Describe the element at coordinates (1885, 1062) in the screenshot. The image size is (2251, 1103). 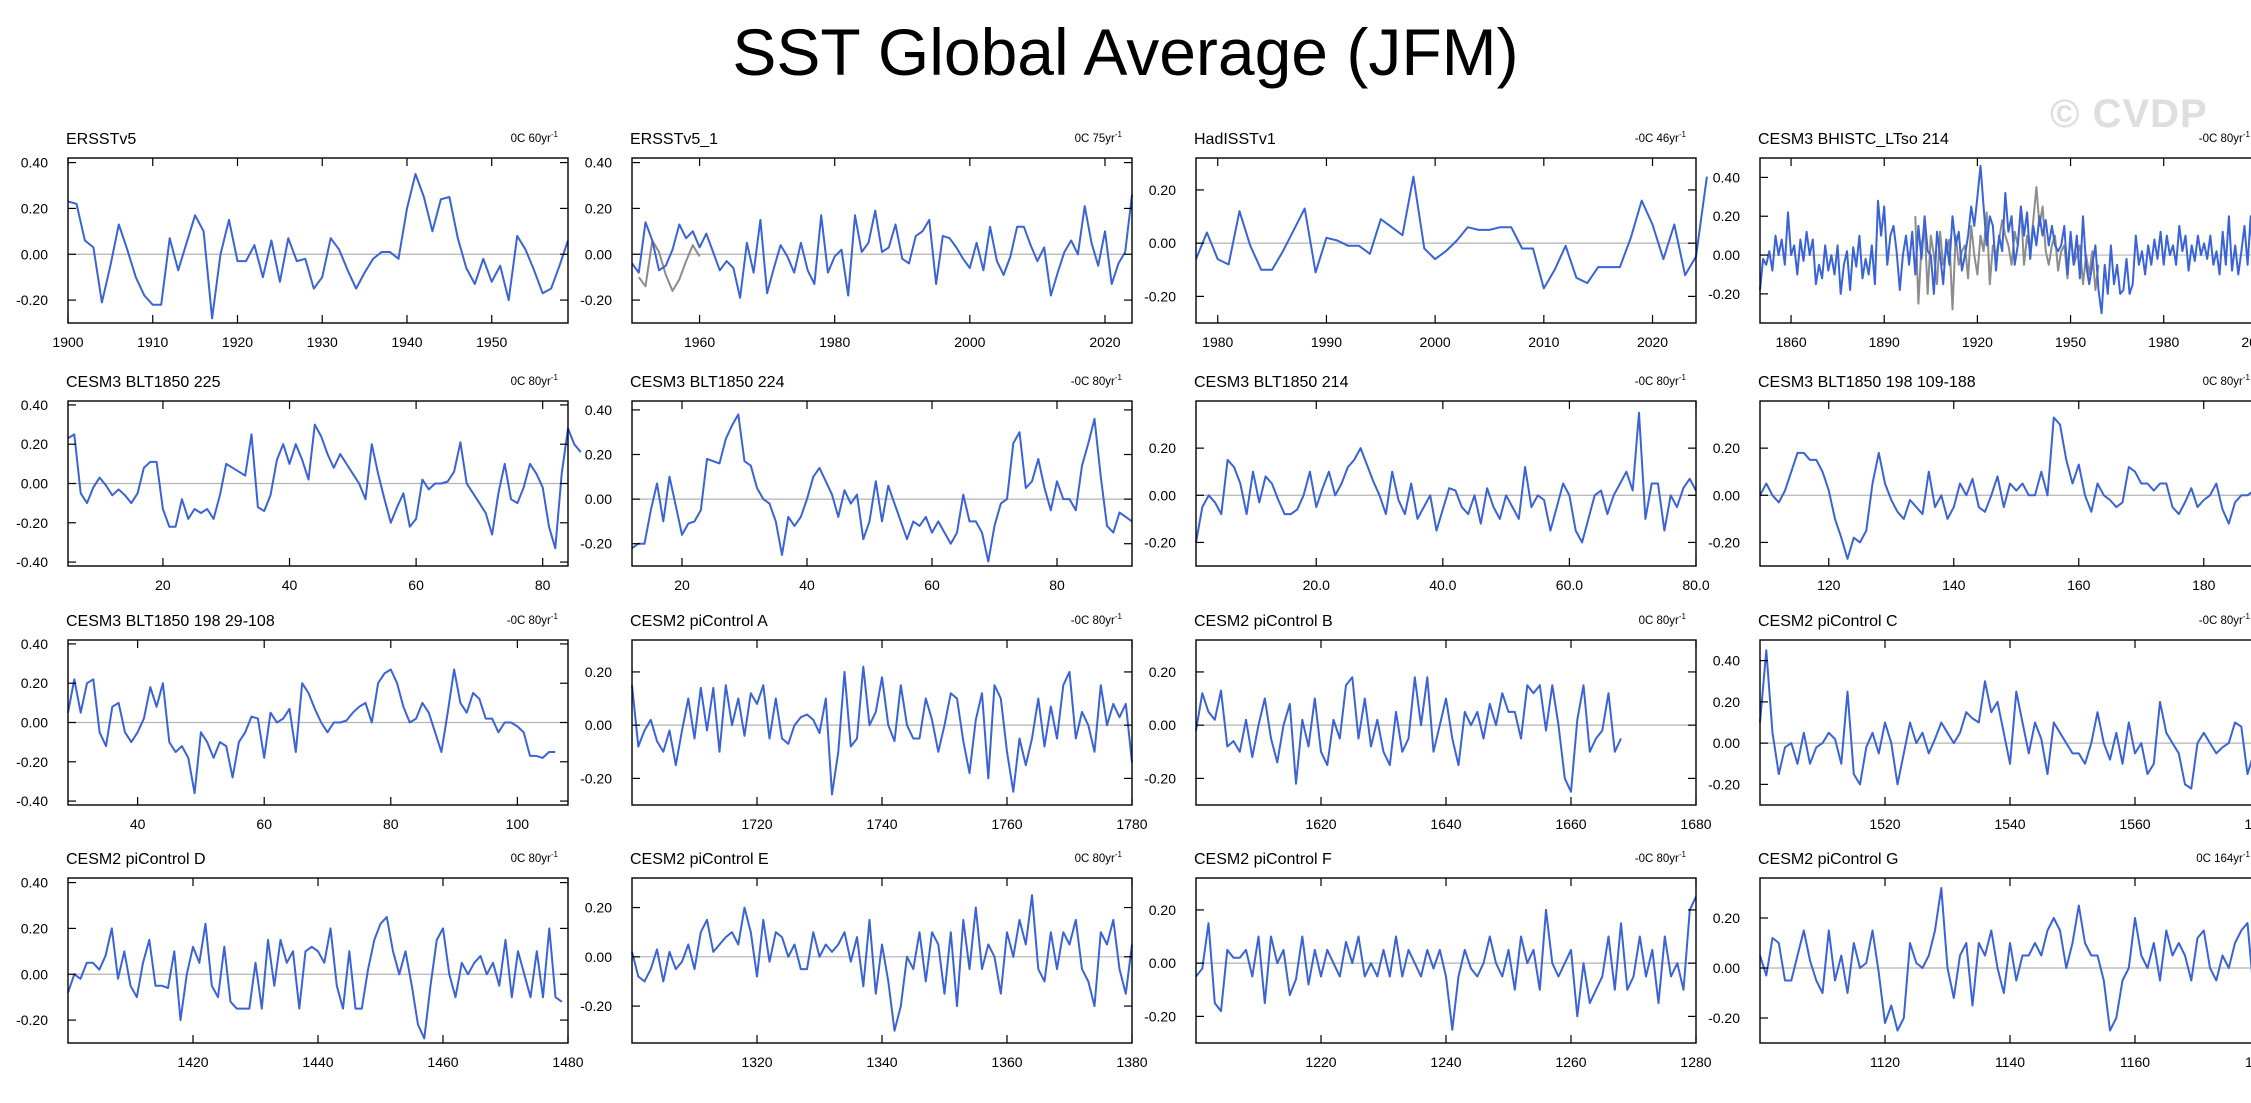
I see `x-tick-label: 1120` at that location.